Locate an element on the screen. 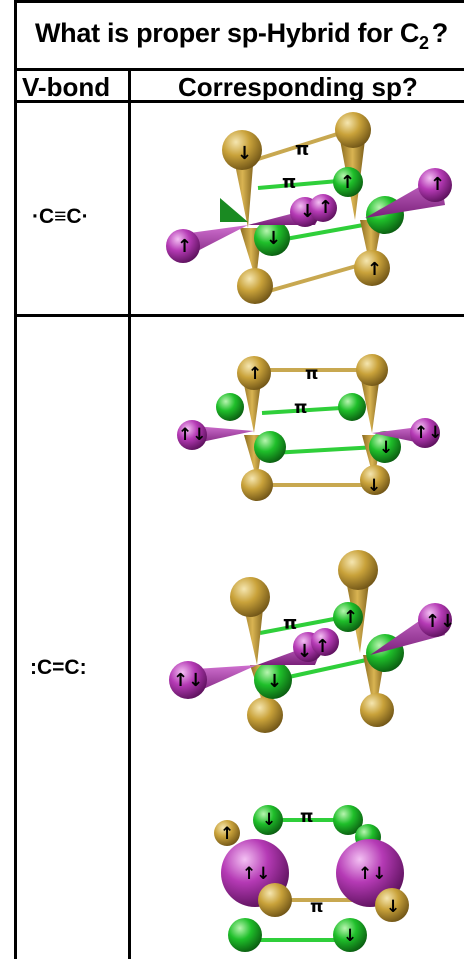  table-top-border is located at coordinates (239, 1).